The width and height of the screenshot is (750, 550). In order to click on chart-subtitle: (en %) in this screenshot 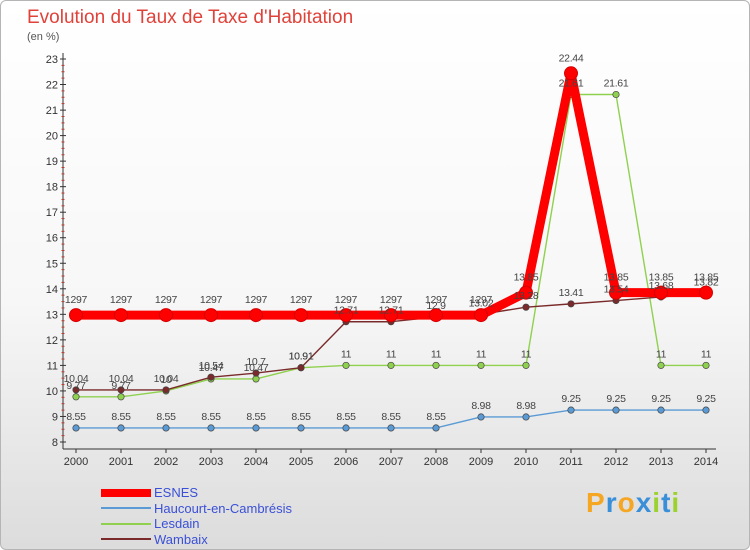, I will do `click(43, 37)`.